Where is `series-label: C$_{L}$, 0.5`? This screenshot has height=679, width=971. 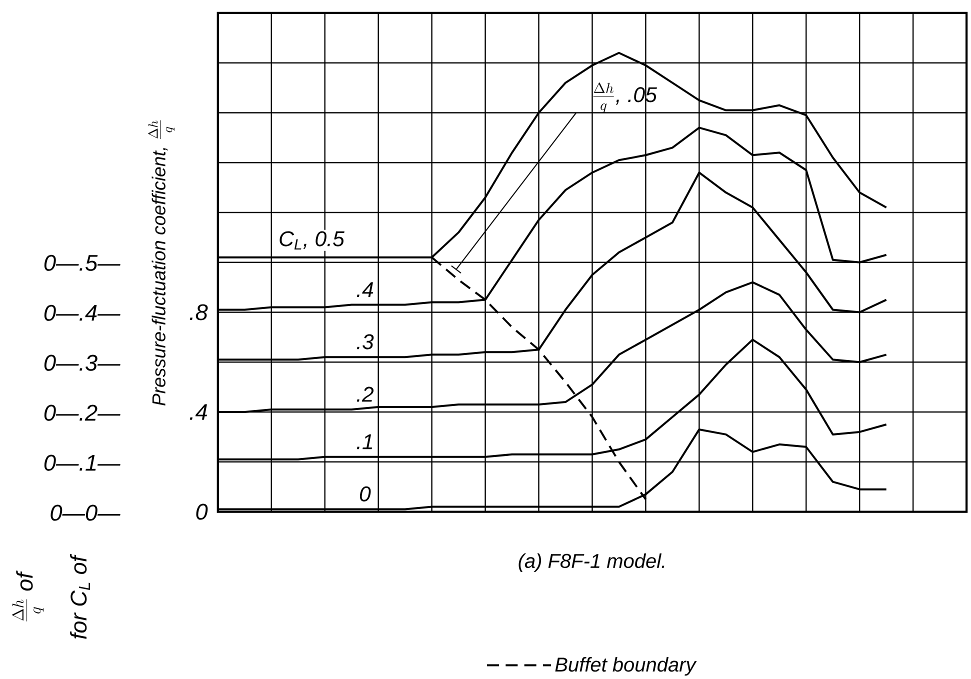 series-label: C$_{L}$, 0.5 is located at coordinates (312, 240).